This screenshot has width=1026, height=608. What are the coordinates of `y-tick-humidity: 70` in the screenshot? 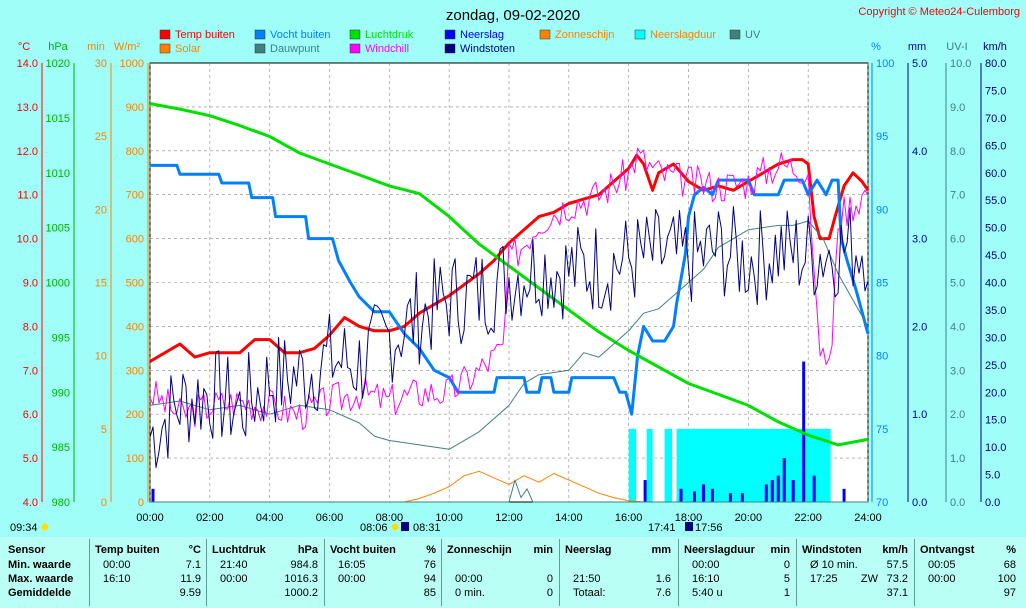 It's located at (882, 503).